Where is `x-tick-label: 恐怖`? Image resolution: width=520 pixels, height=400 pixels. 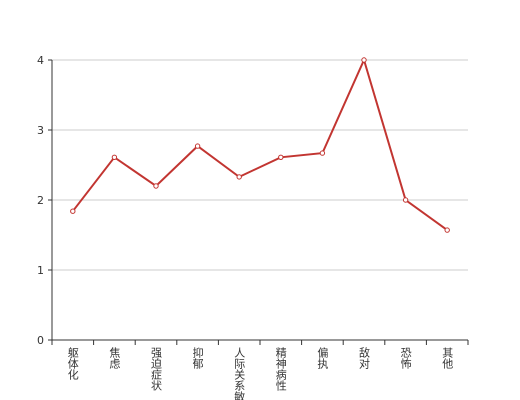
x-tick-label: 恐怖 is located at coordinates (405, 358).